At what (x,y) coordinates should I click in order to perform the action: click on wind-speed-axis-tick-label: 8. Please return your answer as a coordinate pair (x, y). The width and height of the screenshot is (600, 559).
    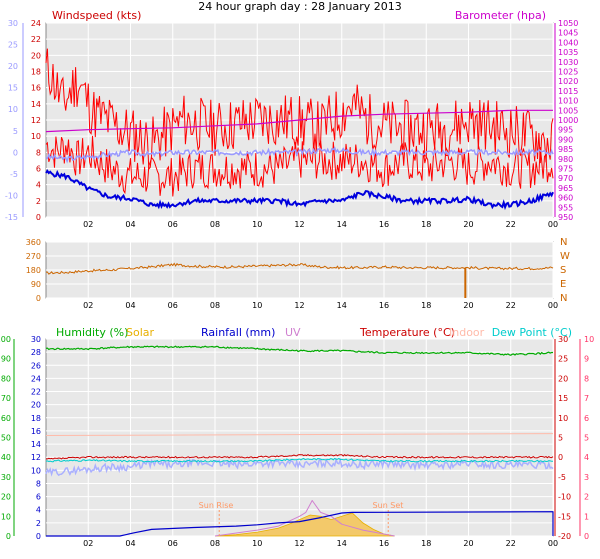
    Looking at the image, I should click on (38, 152).